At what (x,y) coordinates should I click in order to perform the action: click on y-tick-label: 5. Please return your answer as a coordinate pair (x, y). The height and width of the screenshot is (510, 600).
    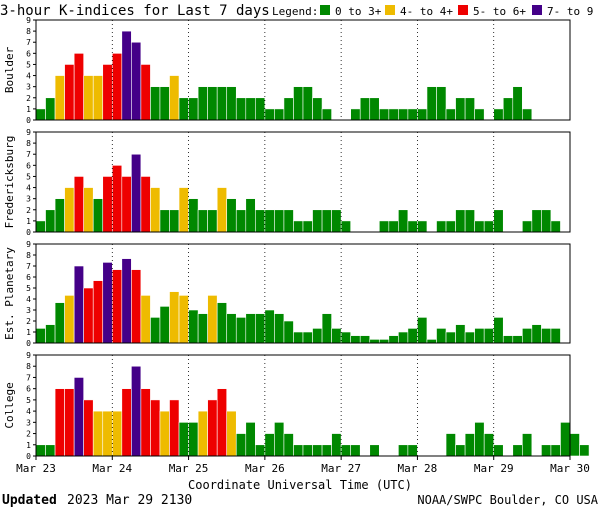
    Looking at the image, I should click on (28, 64).